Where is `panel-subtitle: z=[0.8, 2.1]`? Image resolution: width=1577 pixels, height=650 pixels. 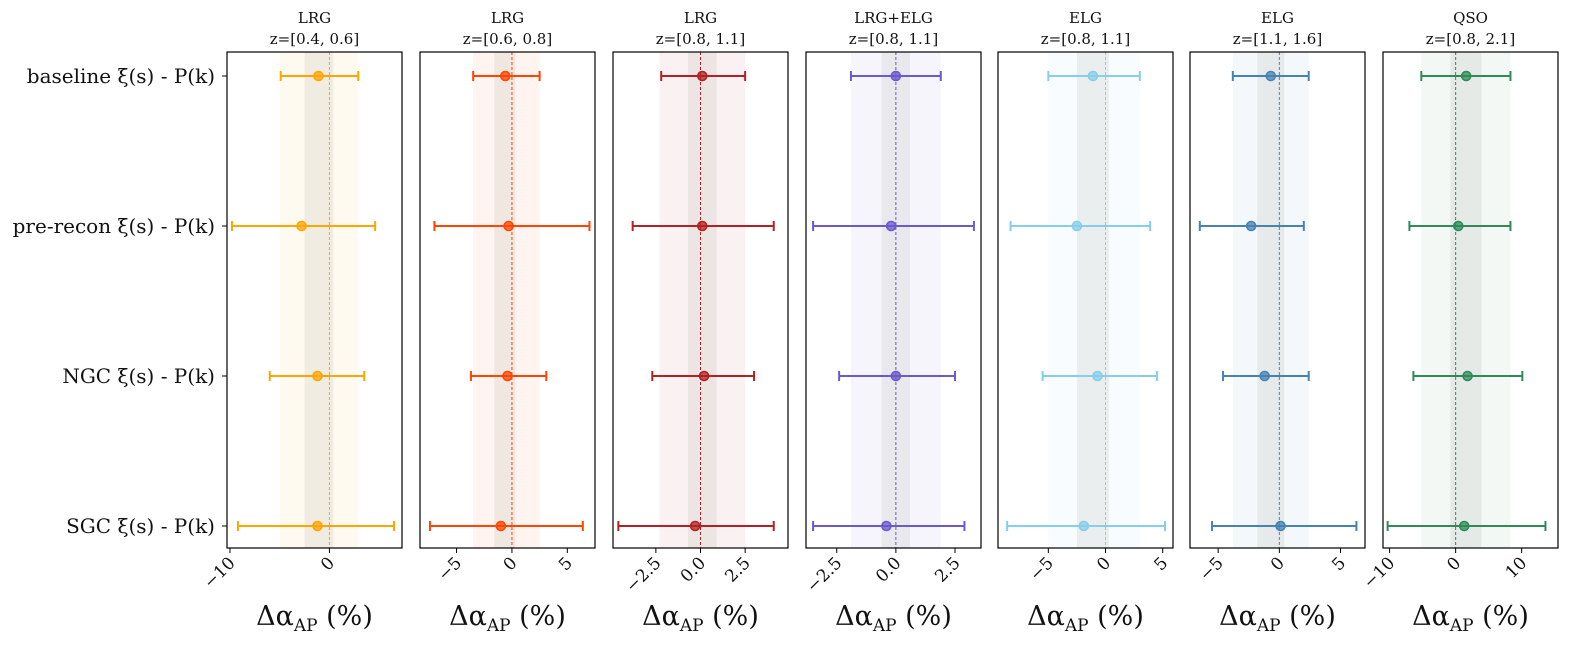 panel-subtitle: z=[0.8, 2.1] is located at coordinates (1470, 39).